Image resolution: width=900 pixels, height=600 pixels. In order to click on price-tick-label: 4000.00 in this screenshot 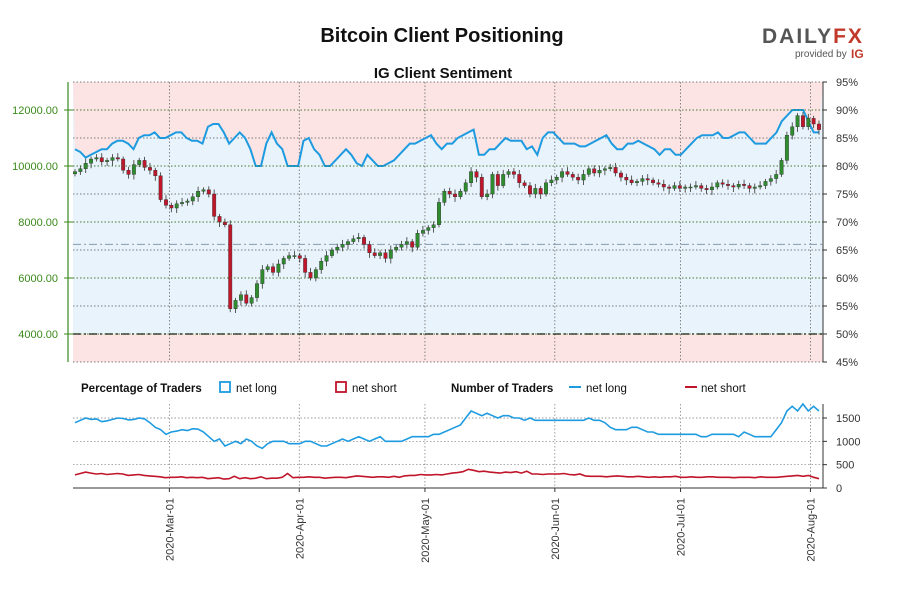, I will do `click(38, 335)`.